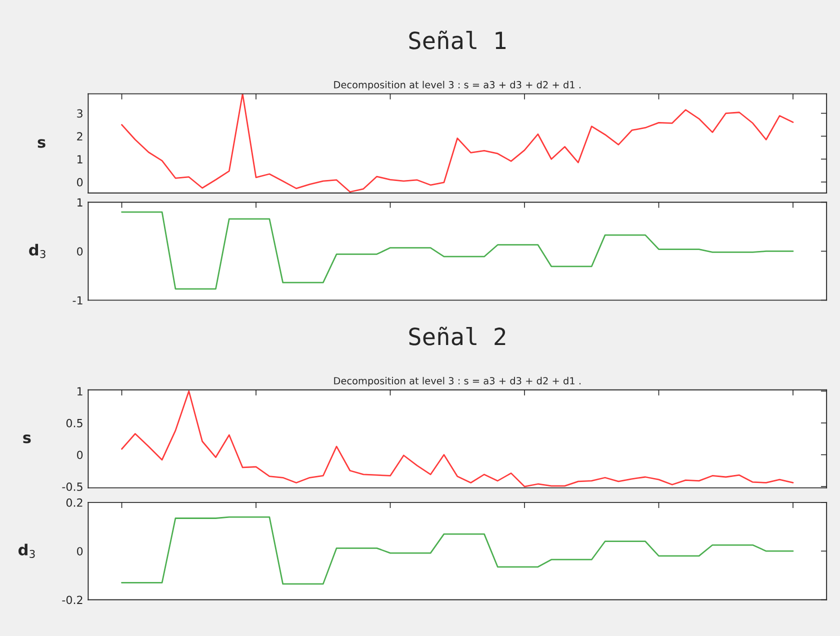 This screenshot has height=636, width=840. Describe the element at coordinates (457, 336) in the screenshot. I see `chart-title: Señal 2` at that location.